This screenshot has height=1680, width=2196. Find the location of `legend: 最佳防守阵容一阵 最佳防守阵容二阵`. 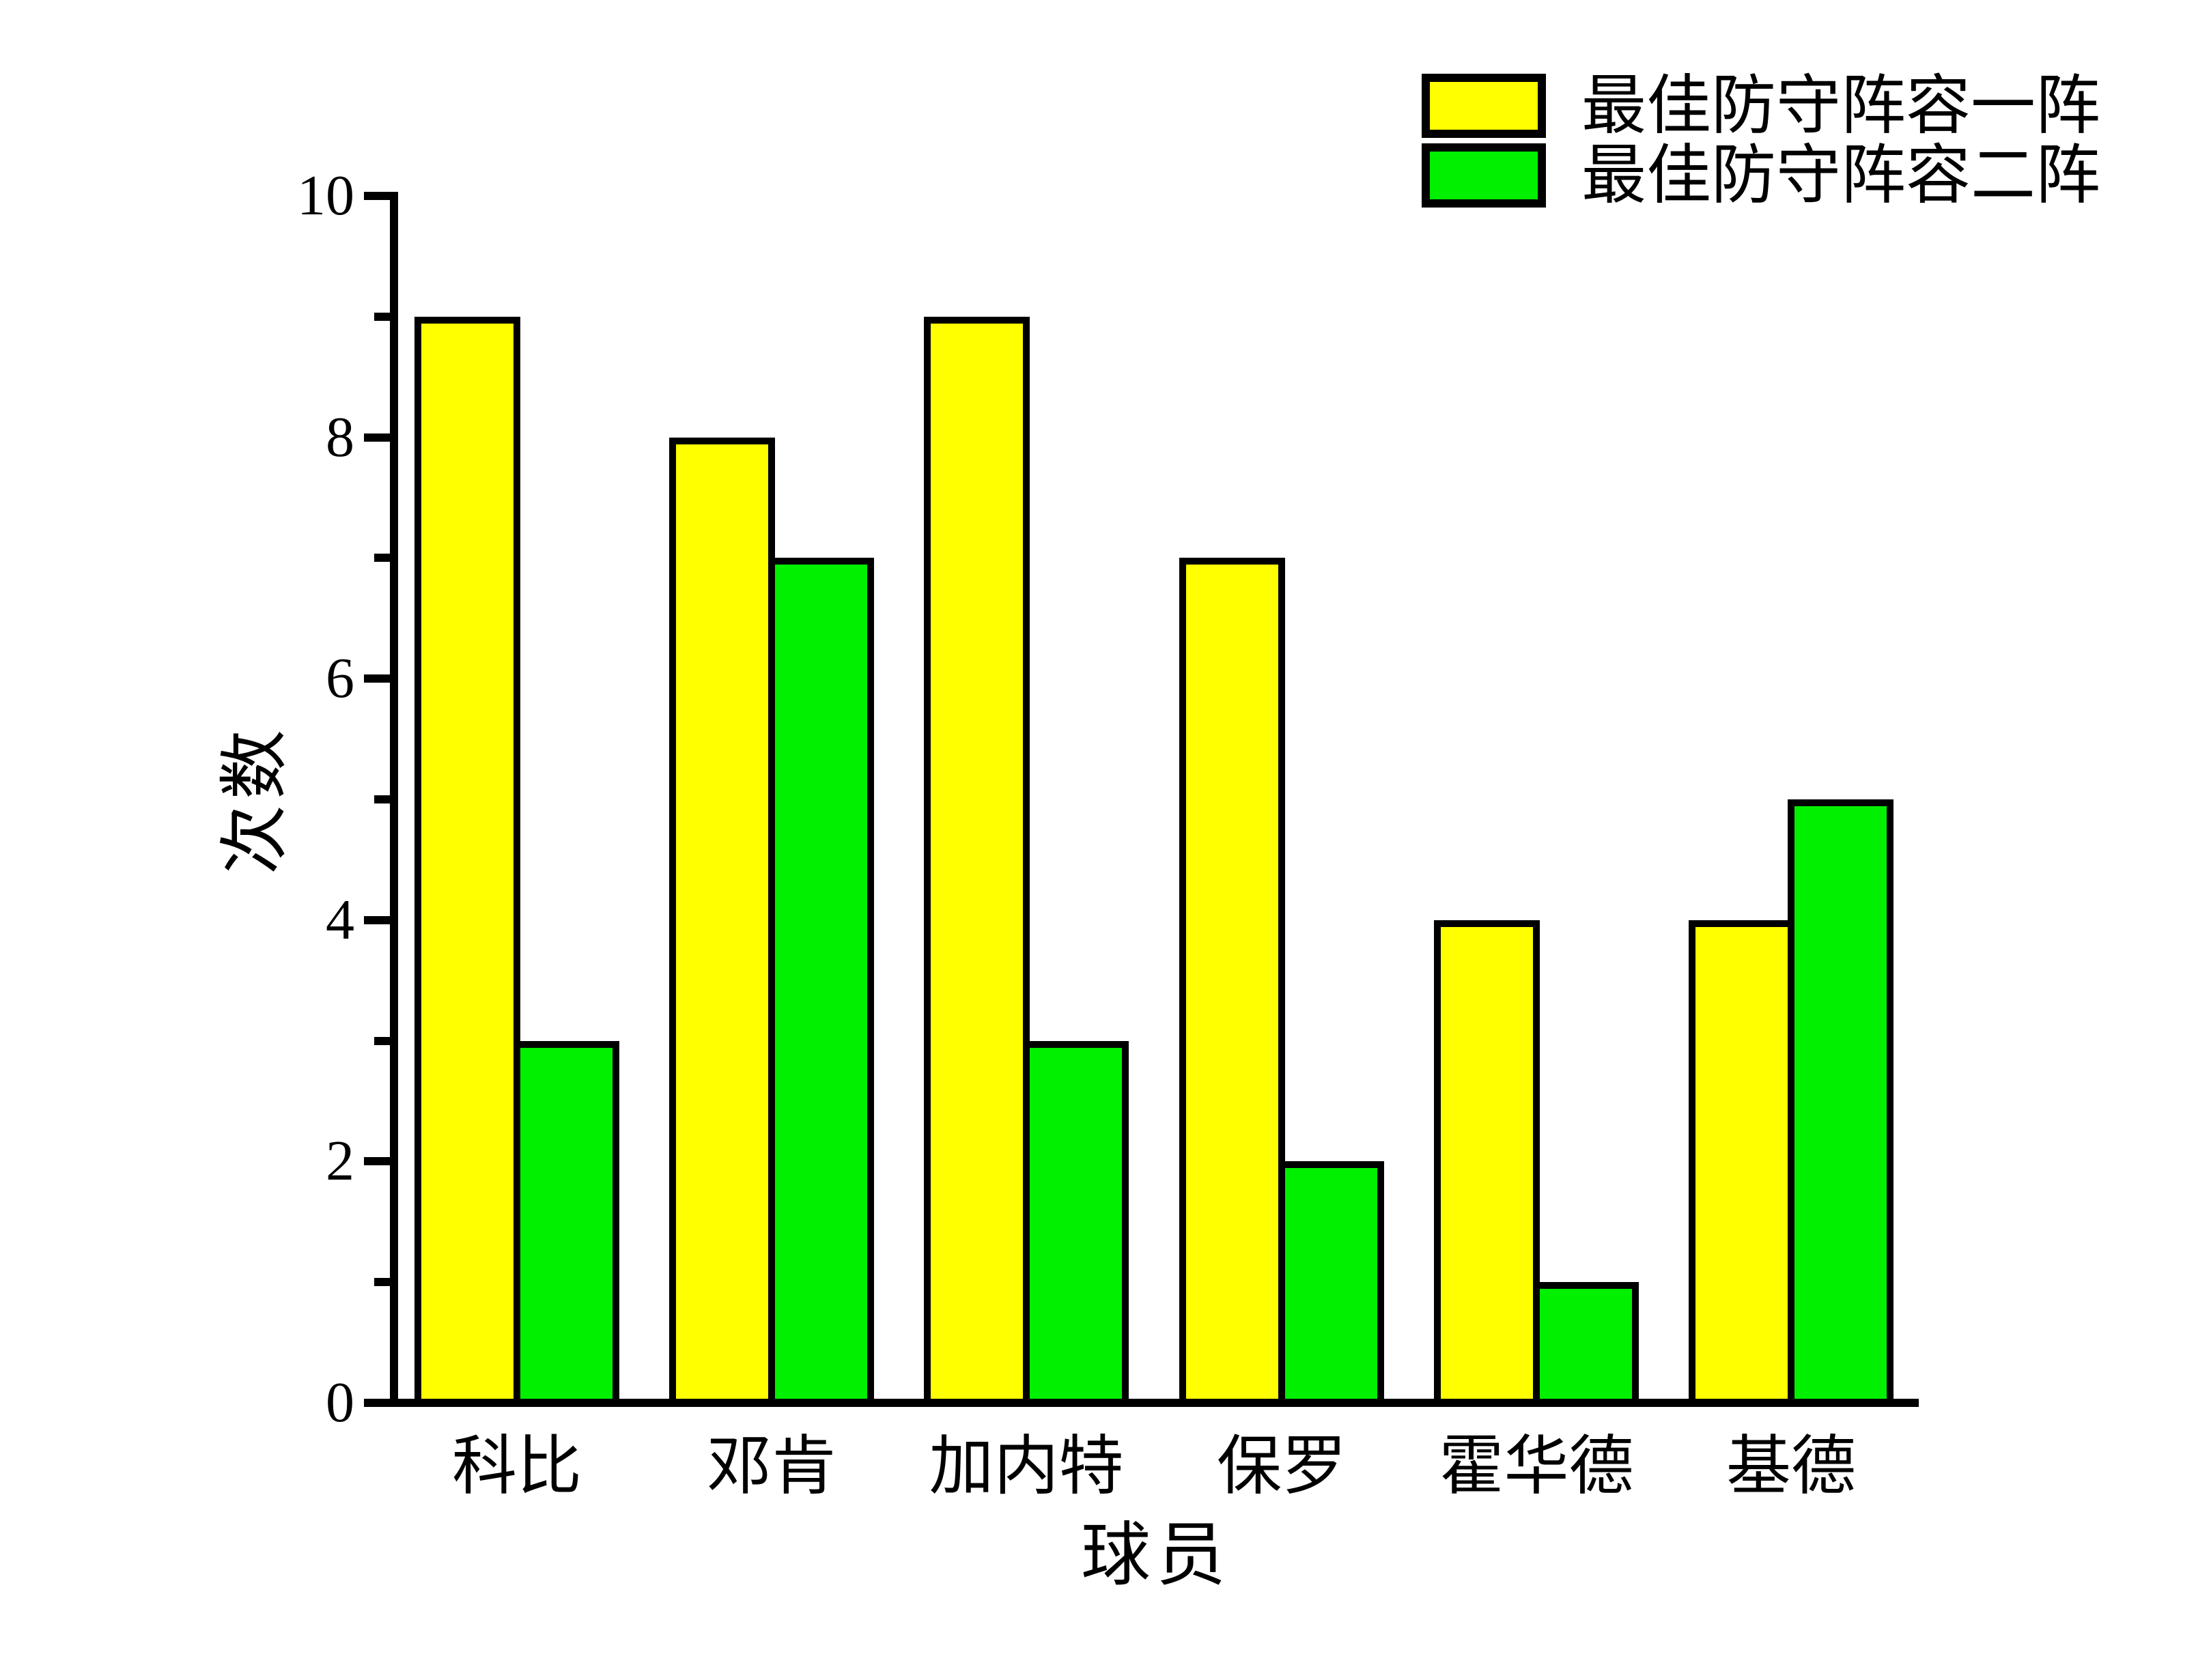

legend: 最佳防守阵容一阵 最佳防守阵容二阵 is located at coordinates (1761, 141).